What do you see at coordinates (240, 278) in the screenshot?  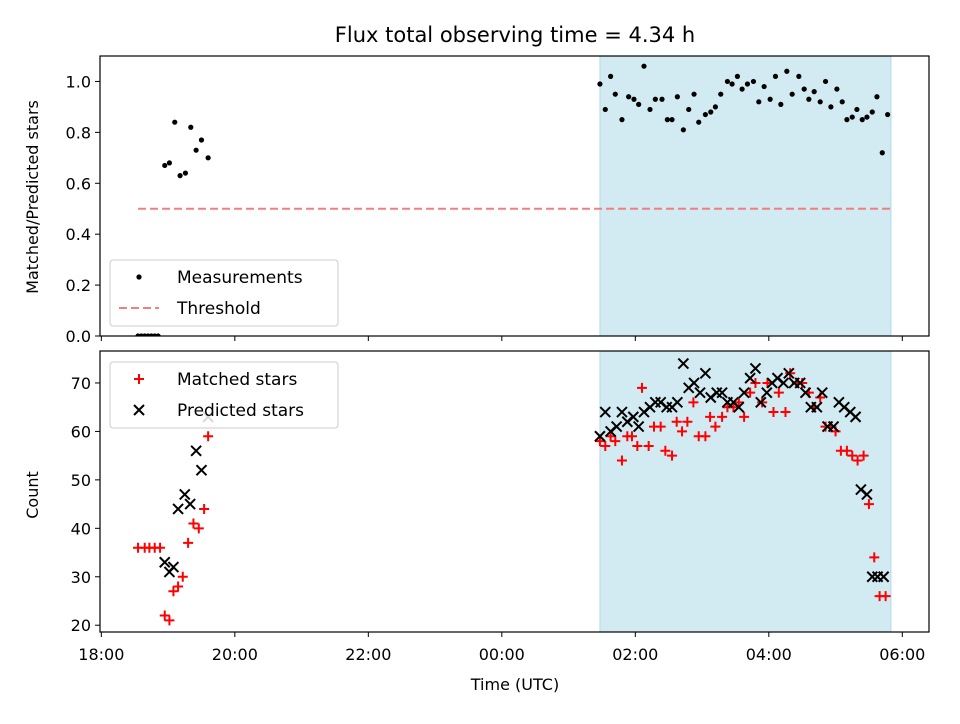 I see `legend-label: Measurements` at bounding box center [240, 278].